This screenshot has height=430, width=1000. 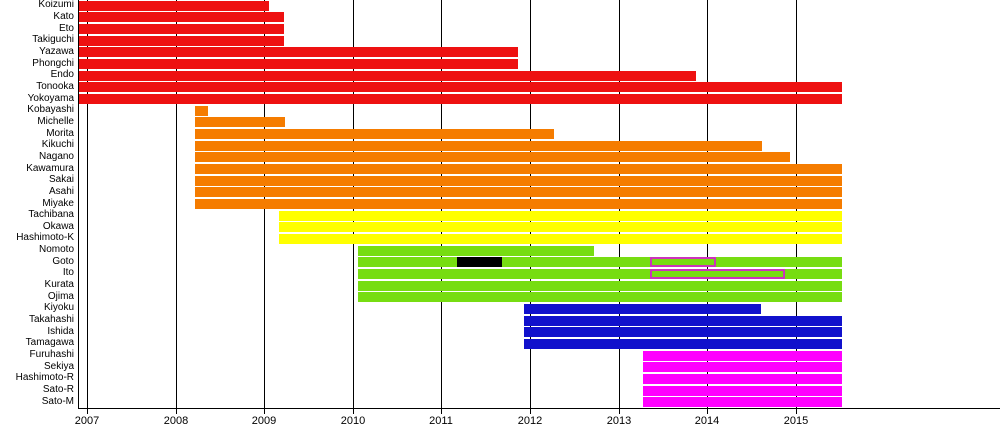 I want to click on bar-hashimoto-r, so click(x=742, y=378).